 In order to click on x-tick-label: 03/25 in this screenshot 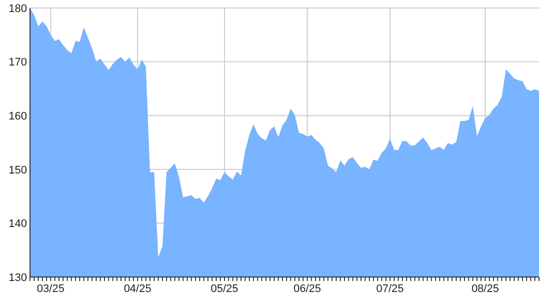, I will do `click(50, 289)`.